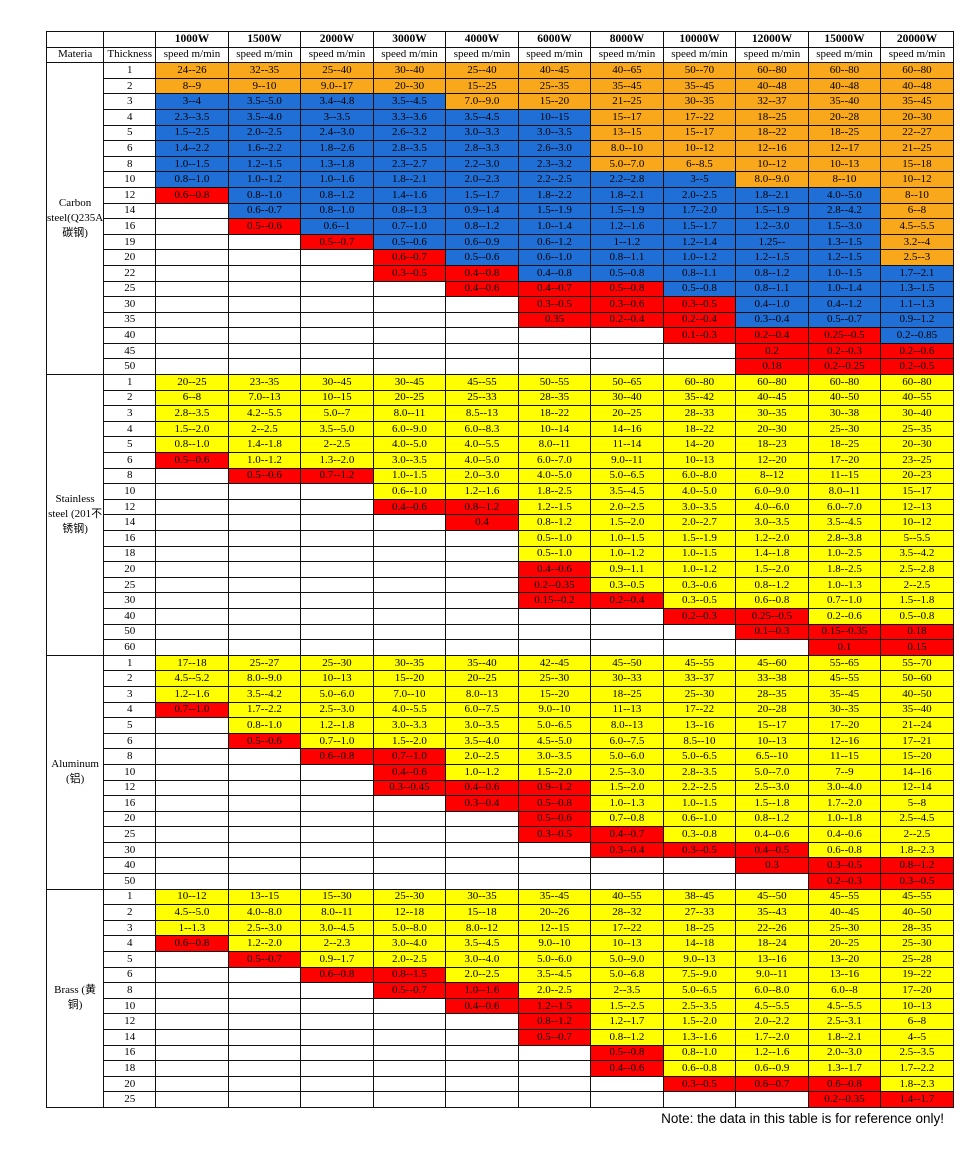 The height and width of the screenshot is (1153, 980). Describe the element at coordinates (772, 179) in the screenshot. I see `speed-cell: 8.0--9.0` at that location.